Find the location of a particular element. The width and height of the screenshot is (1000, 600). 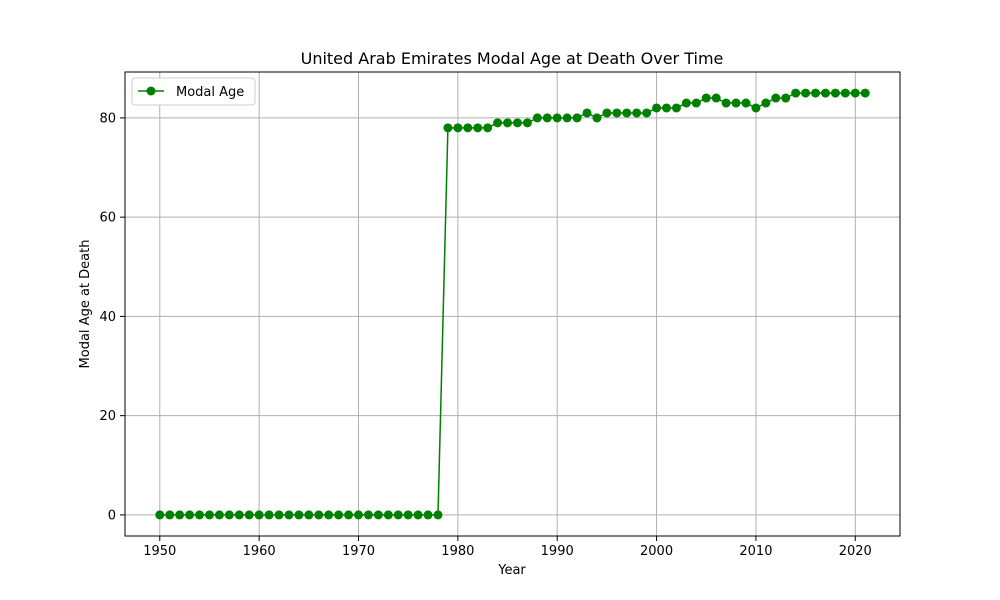

legend: Modal Age is located at coordinates (193, 91).